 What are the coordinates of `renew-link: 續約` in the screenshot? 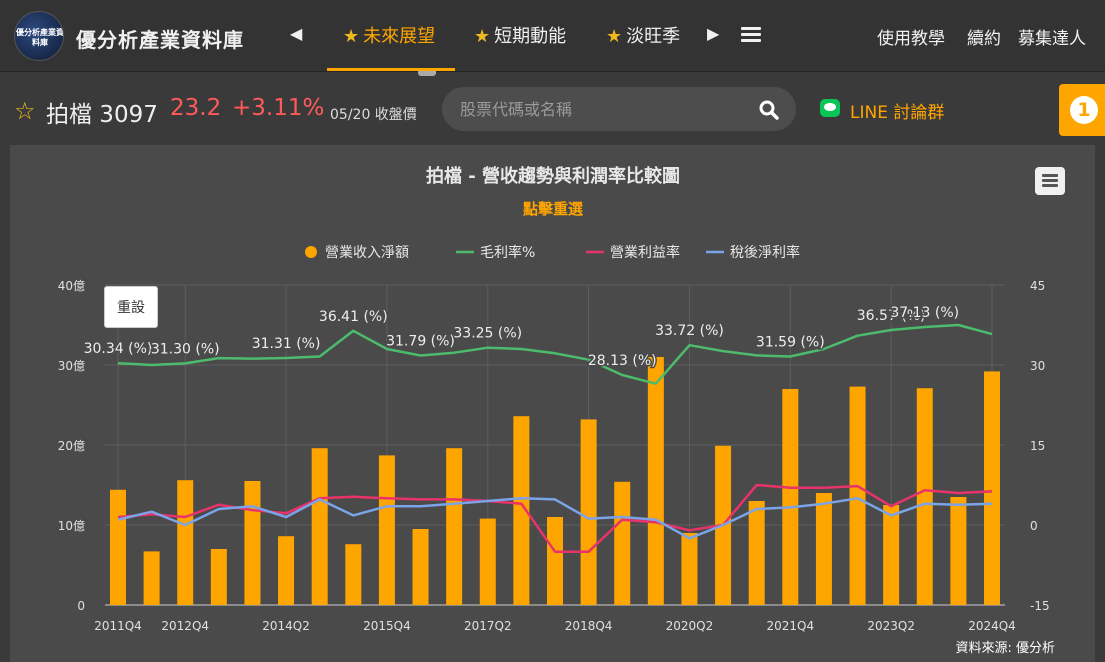 It's located at (984, 39).